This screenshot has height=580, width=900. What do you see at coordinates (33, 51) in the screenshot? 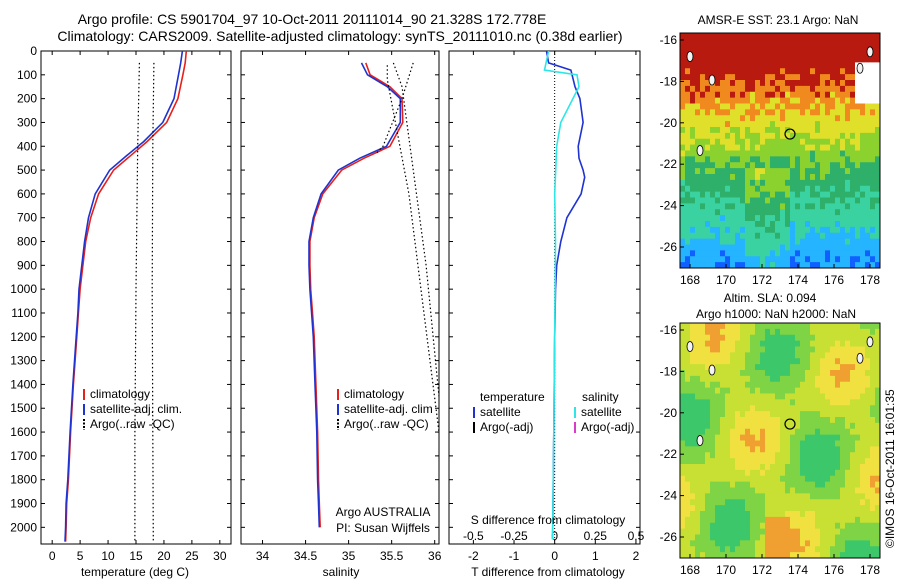
I see `depth-tick-label: 0` at bounding box center [33, 51].